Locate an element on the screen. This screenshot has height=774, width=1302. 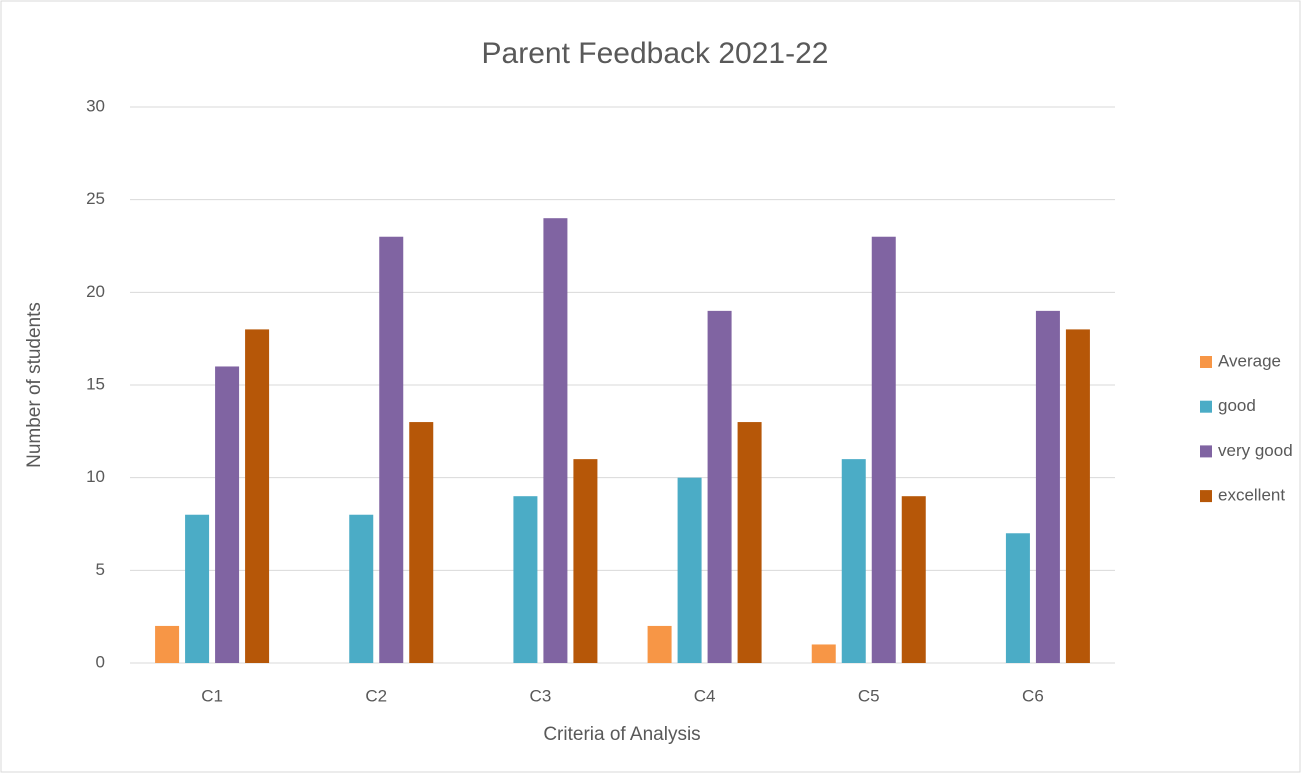
x-tick-label: C2 is located at coordinates (376, 695).